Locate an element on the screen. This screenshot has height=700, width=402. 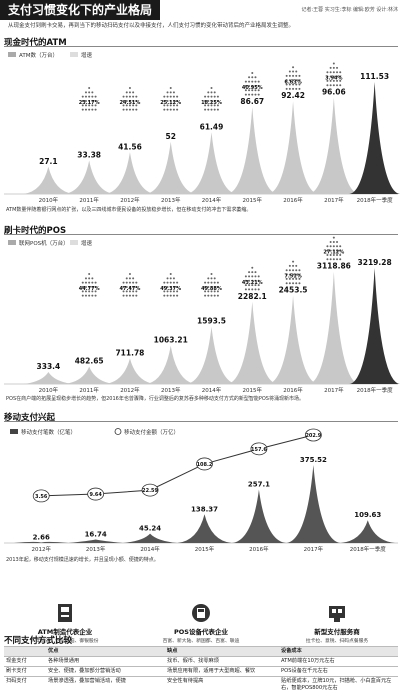
growth-rate-label: 6.63% is located at coordinates (292, 82).